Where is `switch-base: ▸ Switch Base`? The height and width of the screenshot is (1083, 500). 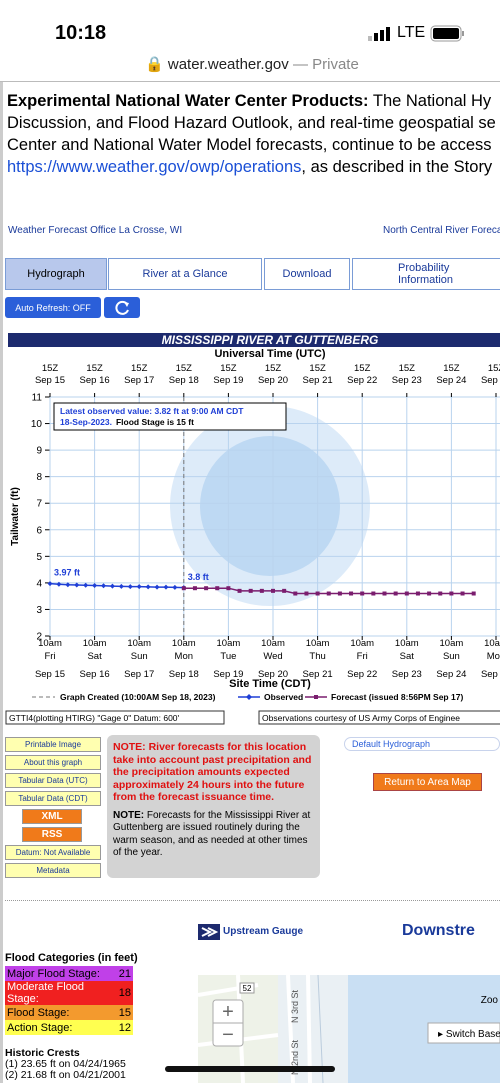 switch-base: ▸ Switch Base is located at coordinates (469, 1034).